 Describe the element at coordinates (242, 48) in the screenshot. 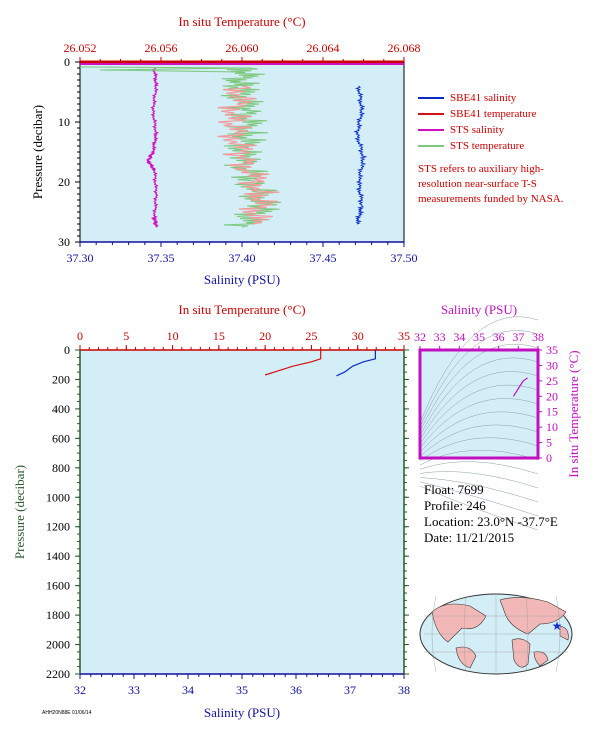

I see `upper-top-tick-label: 26.060` at that location.